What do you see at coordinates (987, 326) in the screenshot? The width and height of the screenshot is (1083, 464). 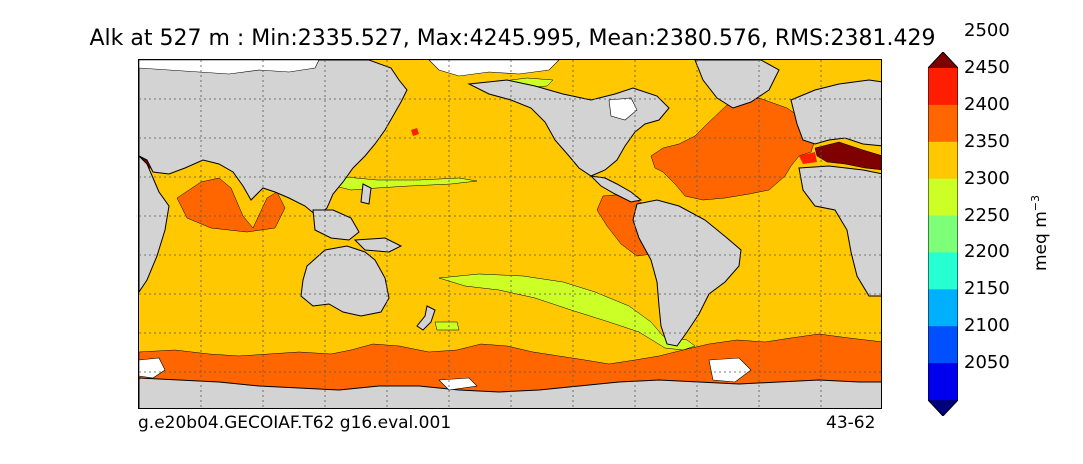 I see `colorbar-tick-label: 2100` at bounding box center [987, 326].